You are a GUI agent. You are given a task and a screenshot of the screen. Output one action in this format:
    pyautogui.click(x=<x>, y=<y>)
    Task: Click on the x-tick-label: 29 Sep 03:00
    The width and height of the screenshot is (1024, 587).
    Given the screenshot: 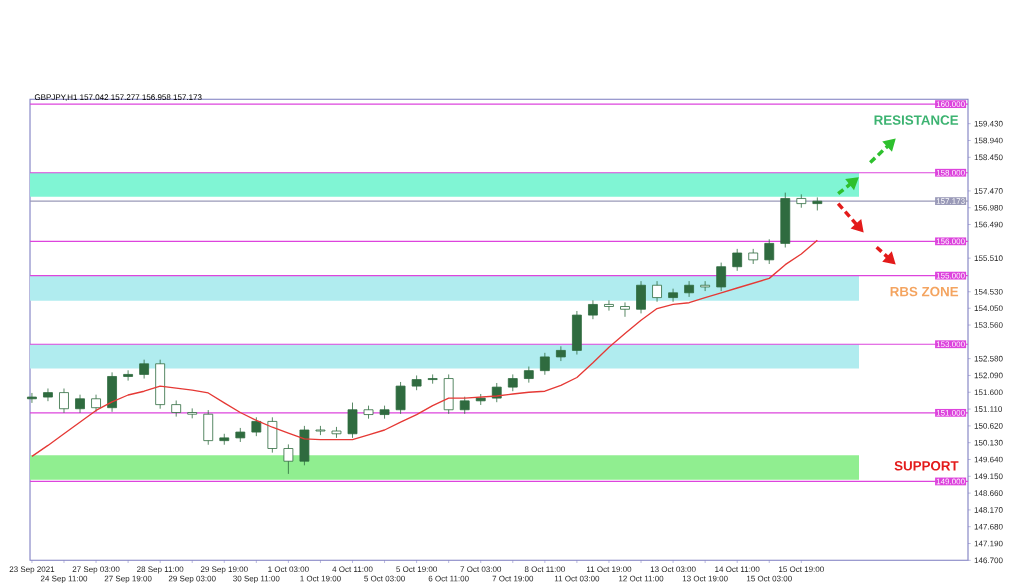 What is the action you would take?
    pyautogui.click(x=192, y=579)
    